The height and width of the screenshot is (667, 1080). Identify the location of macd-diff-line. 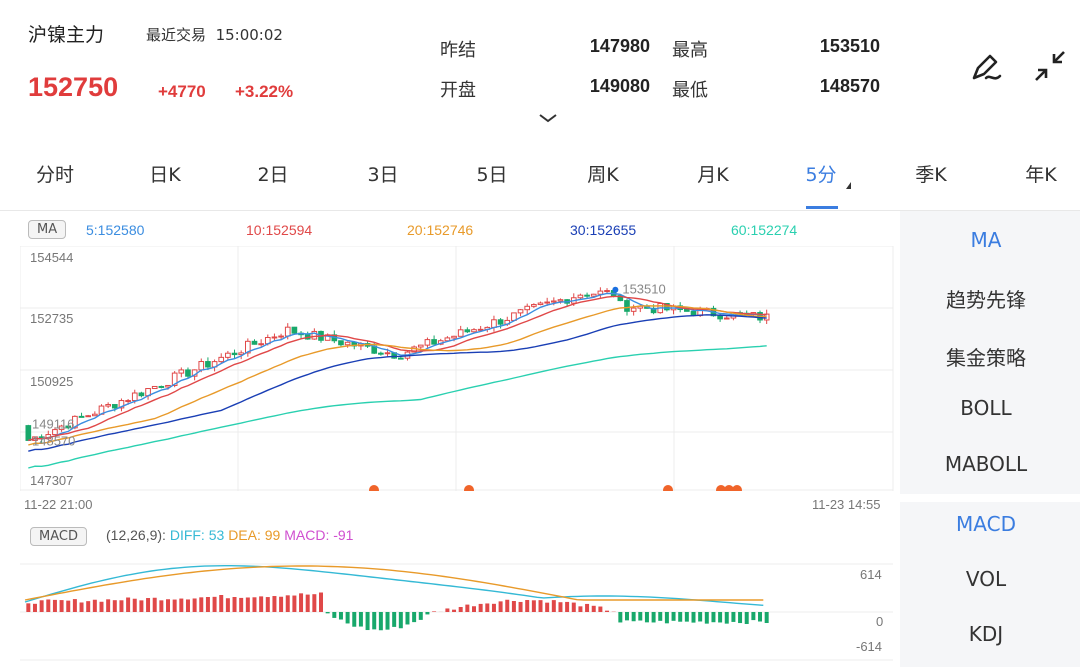
(394, 585).